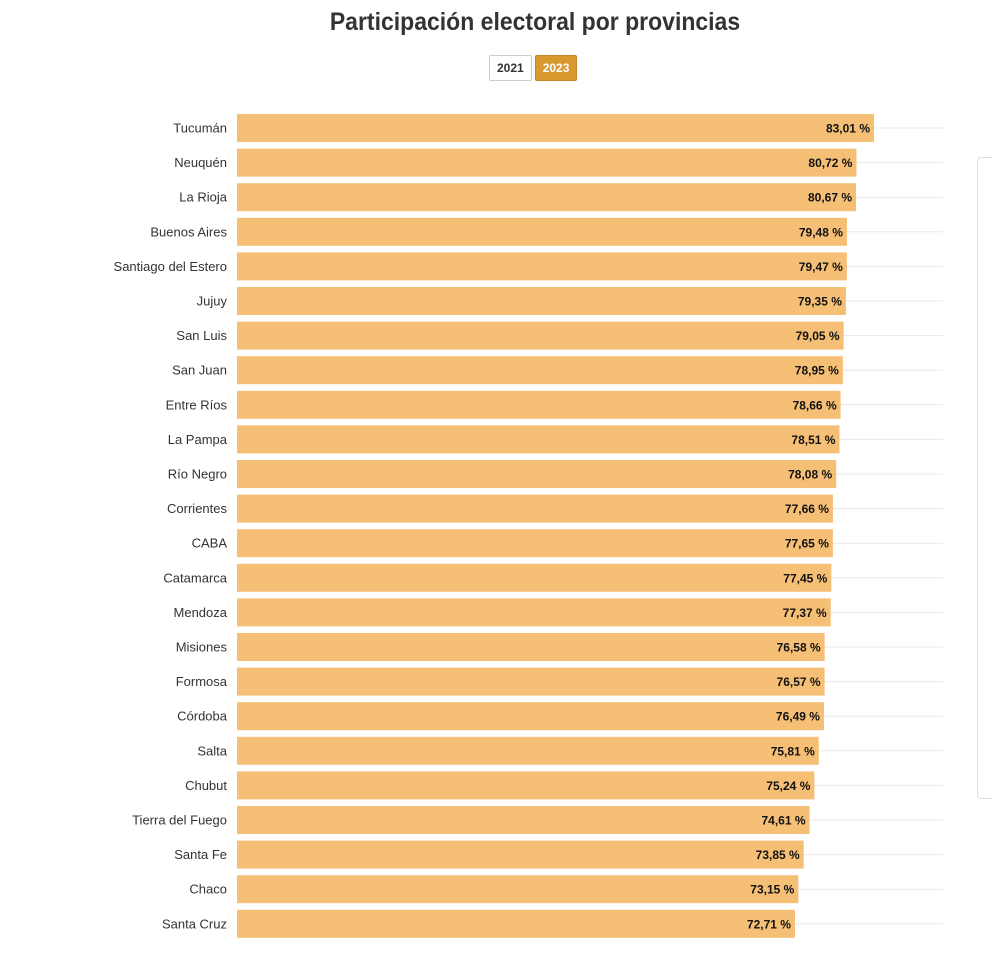 The image size is (992, 954). Describe the element at coordinates (805, 578) in the screenshot. I see `value-label: 77,45 %` at that location.